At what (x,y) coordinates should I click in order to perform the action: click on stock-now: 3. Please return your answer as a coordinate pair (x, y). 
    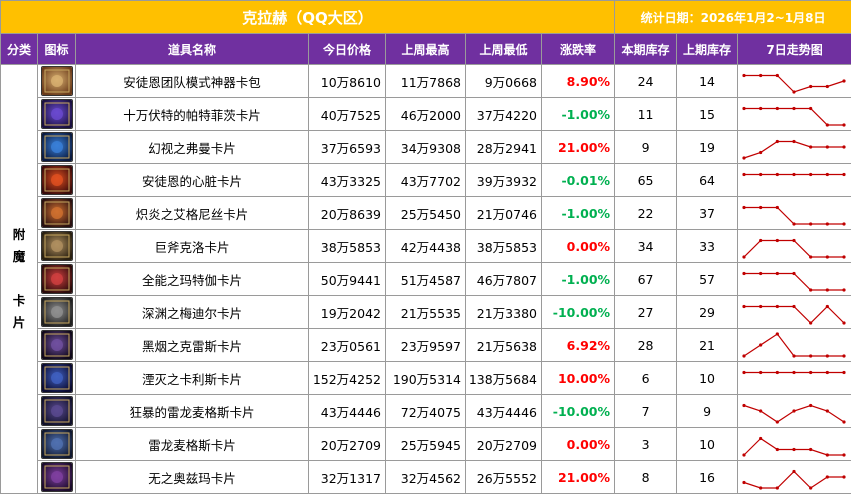
    Looking at the image, I should click on (646, 444).